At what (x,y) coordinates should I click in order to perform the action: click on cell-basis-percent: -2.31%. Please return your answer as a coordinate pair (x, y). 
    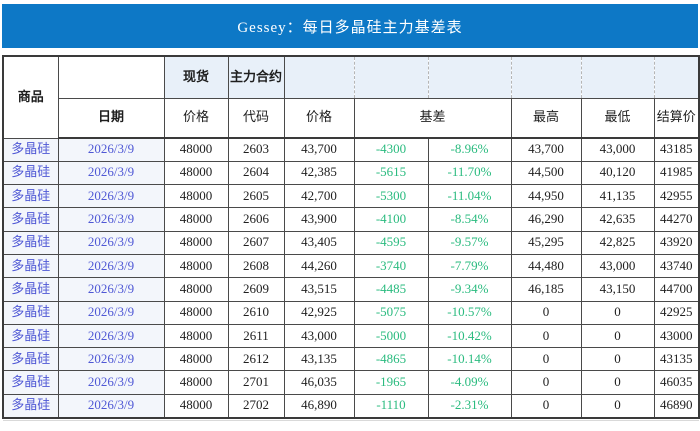
    Looking at the image, I should click on (469, 406).